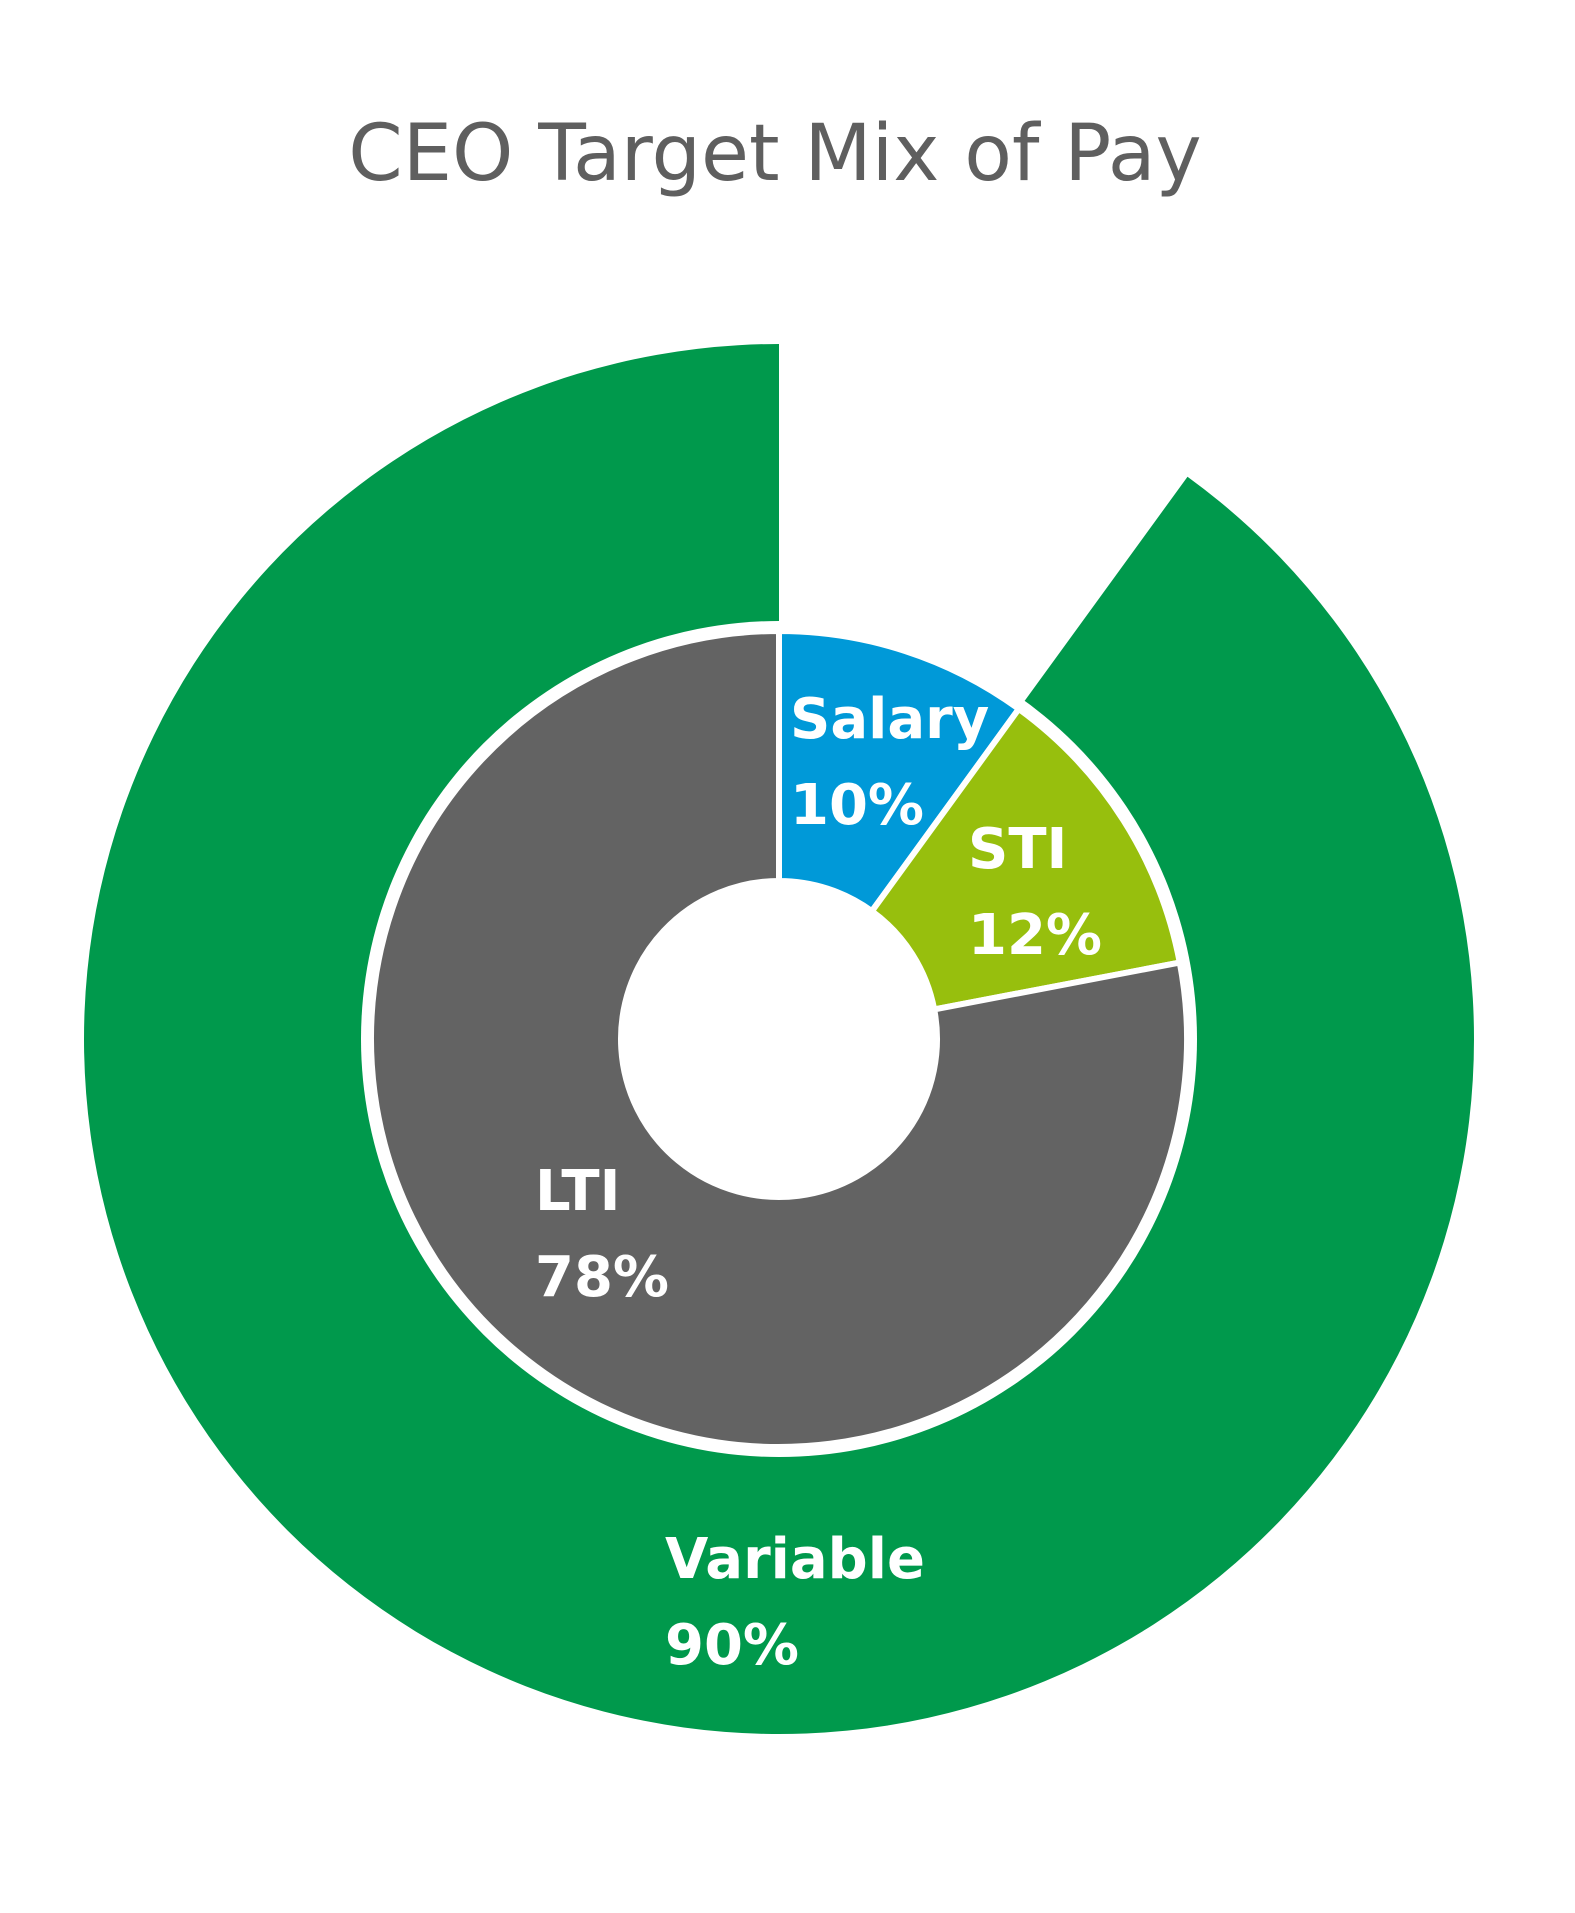 The width and height of the screenshot is (1575, 1913). What do you see at coordinates (857, 805) in the screenshot?
I see `label-salary-value: 10%` at bounding box center [857, 805].